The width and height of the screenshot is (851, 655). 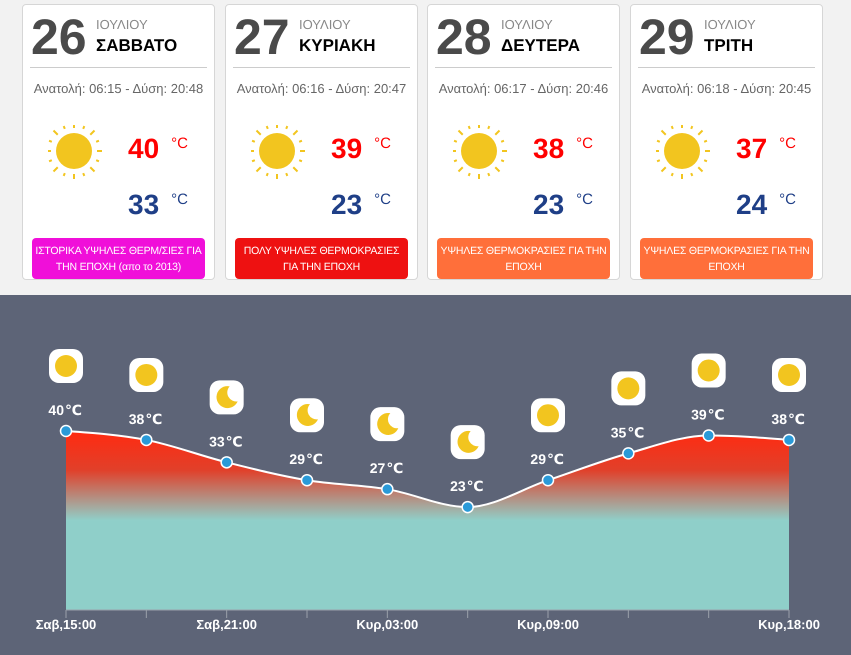 I want to click on text: ΚΥΡΙΑΚΗ, so click(x=337, y=46).